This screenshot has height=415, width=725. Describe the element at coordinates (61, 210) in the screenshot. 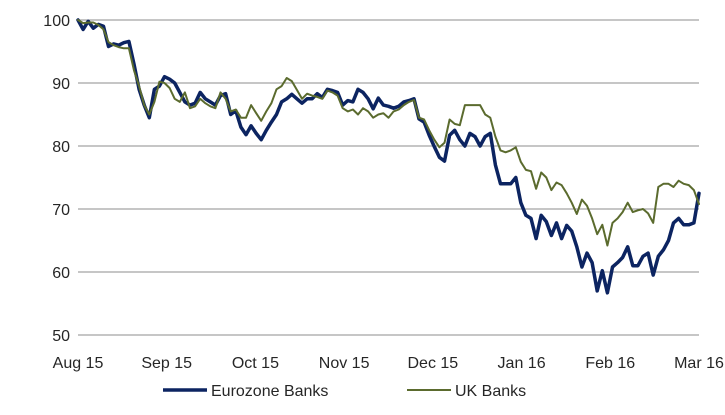

I see `y-tick-label: 70` at that location.